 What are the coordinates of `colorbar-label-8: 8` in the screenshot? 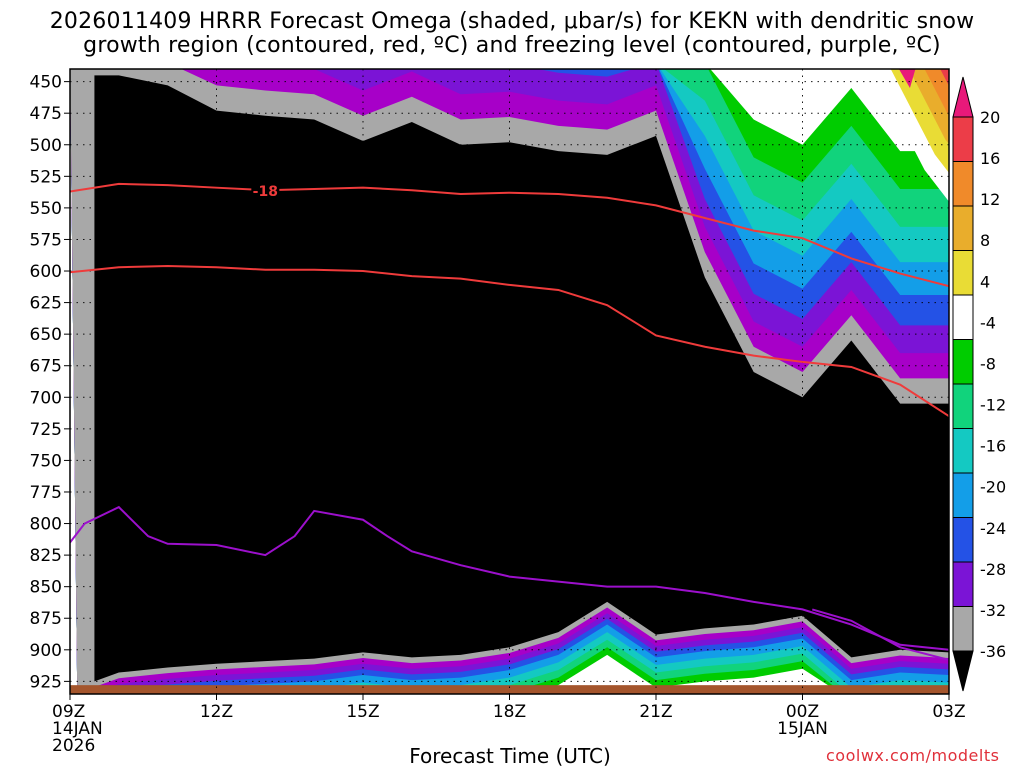 It's located at (985, 240).